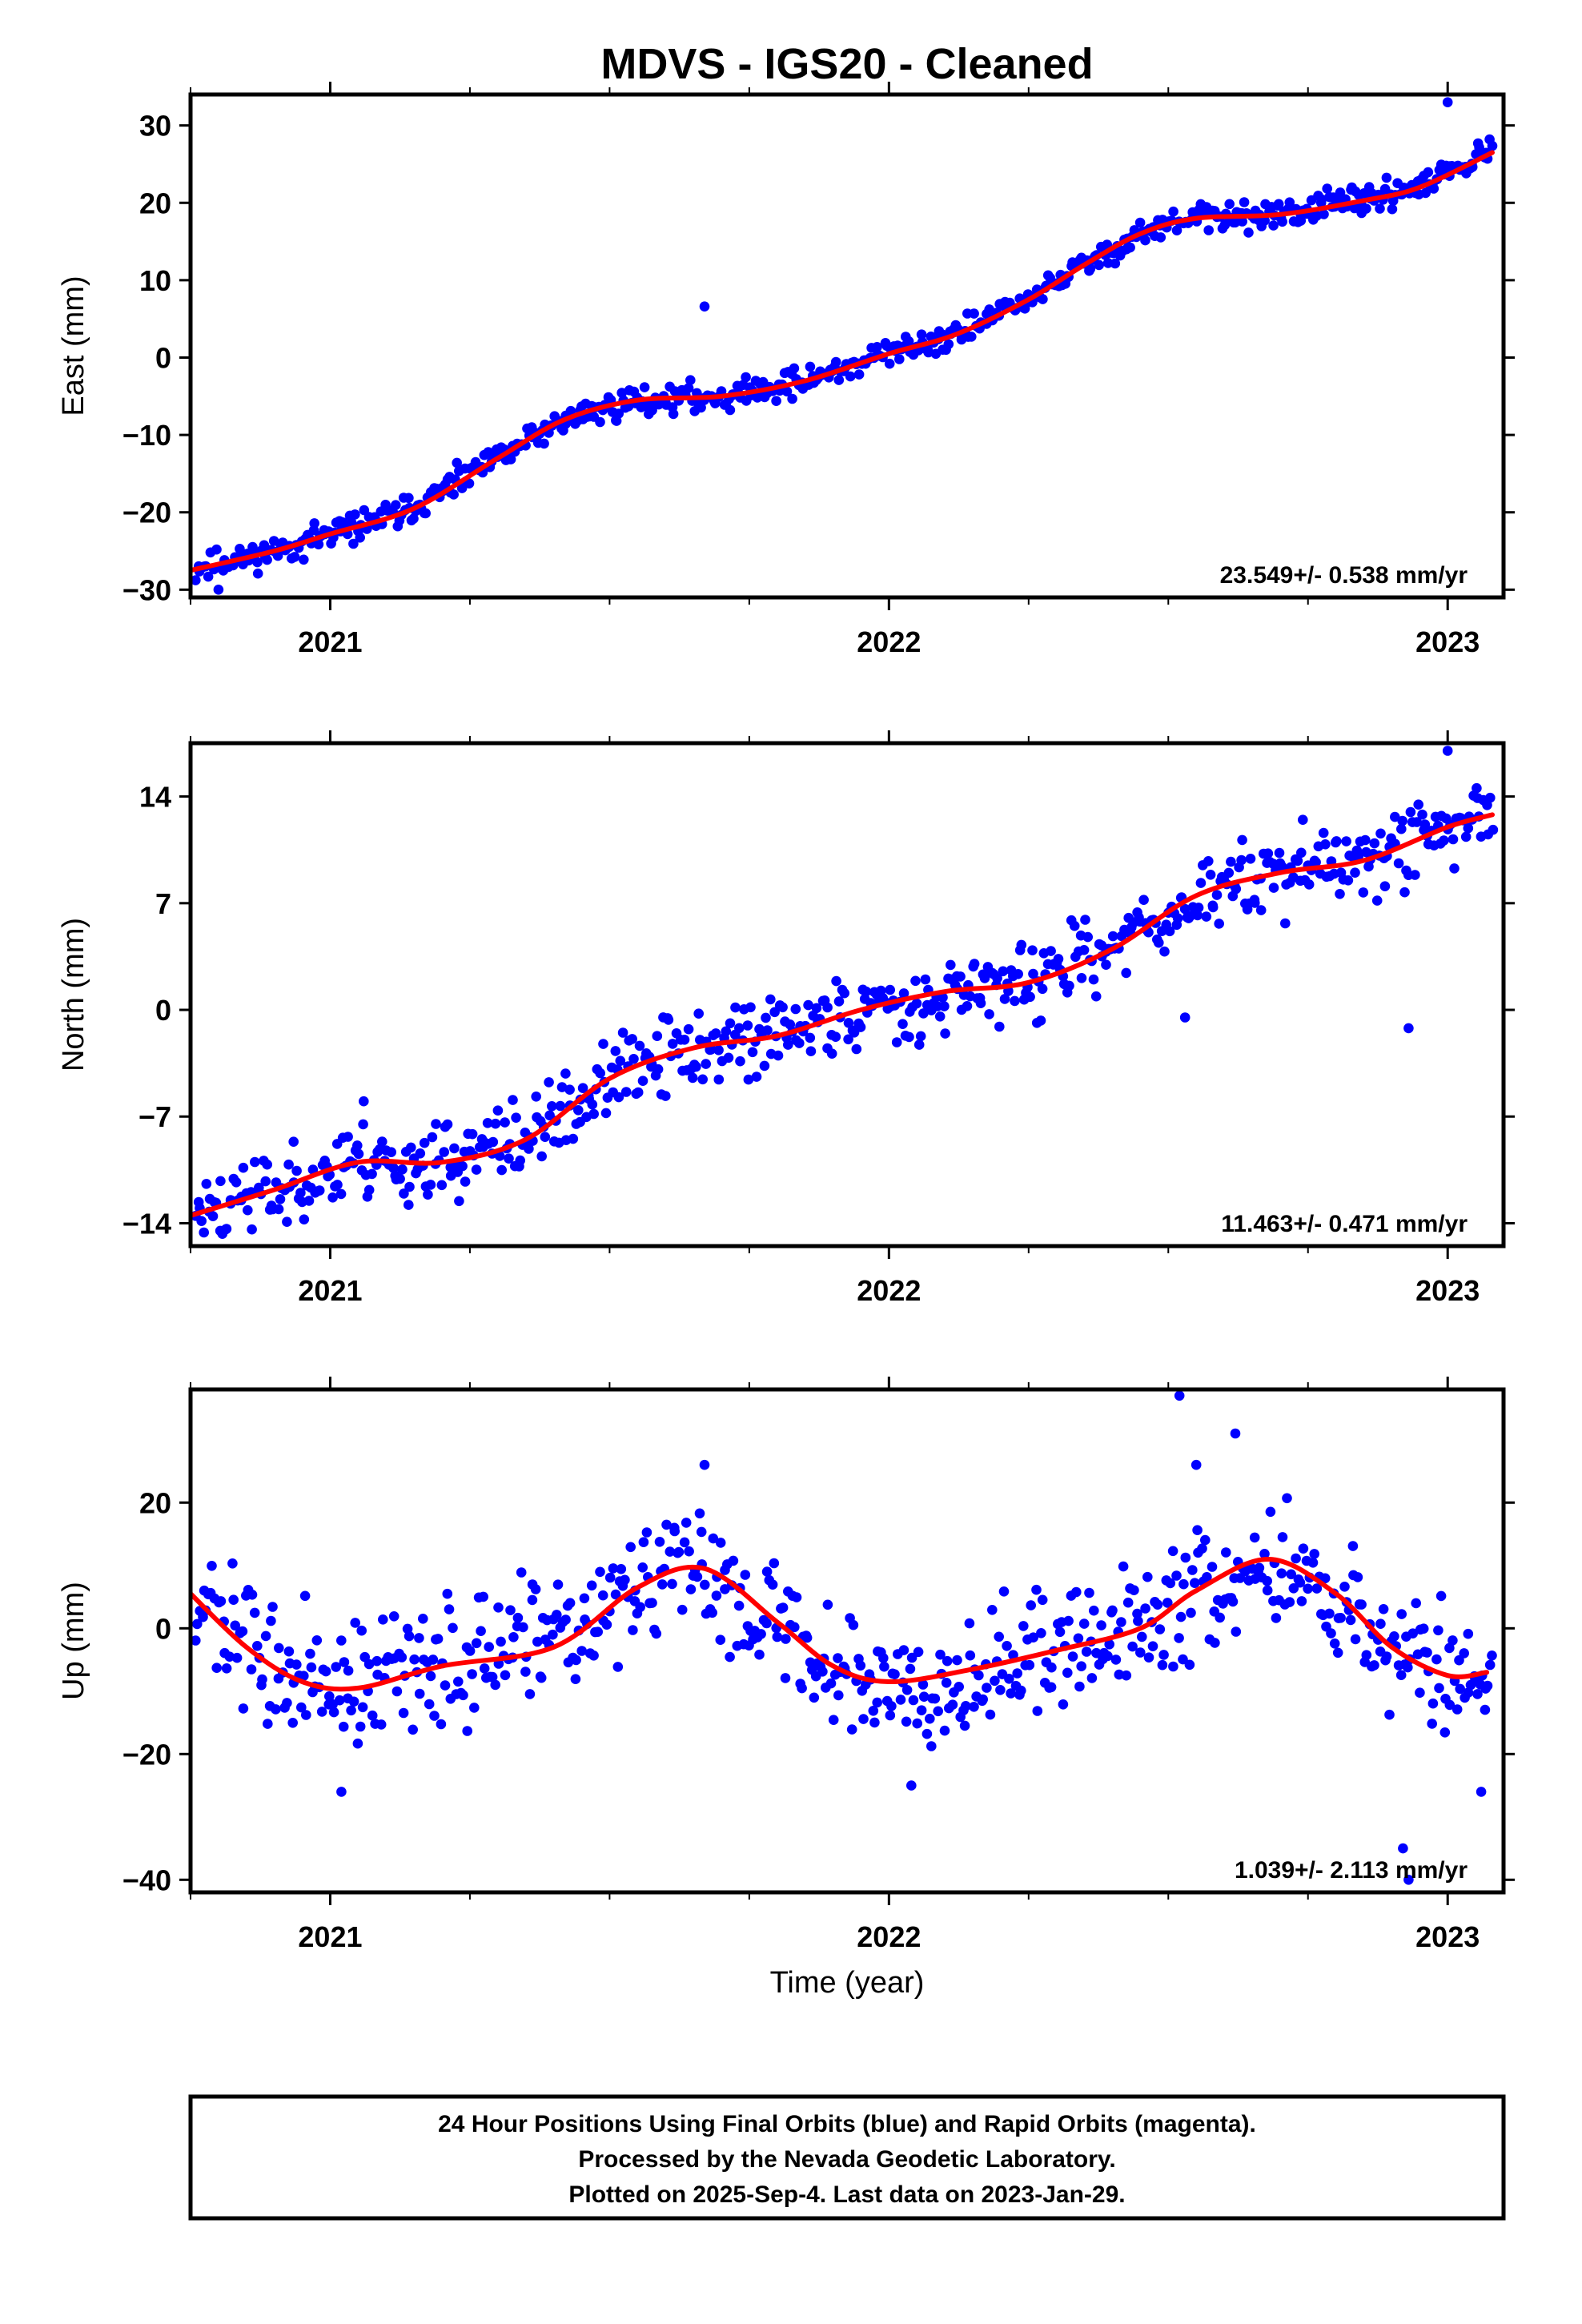  I want to click on north-ytick-label-2: 0, so click(163, 1010).